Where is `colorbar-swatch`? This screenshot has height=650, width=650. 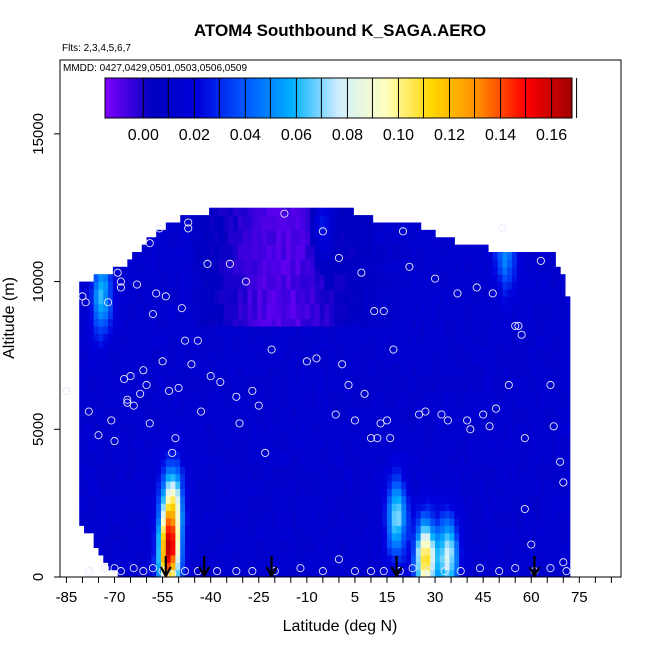
colorbar-swatch is located at coordinates (223, 98).